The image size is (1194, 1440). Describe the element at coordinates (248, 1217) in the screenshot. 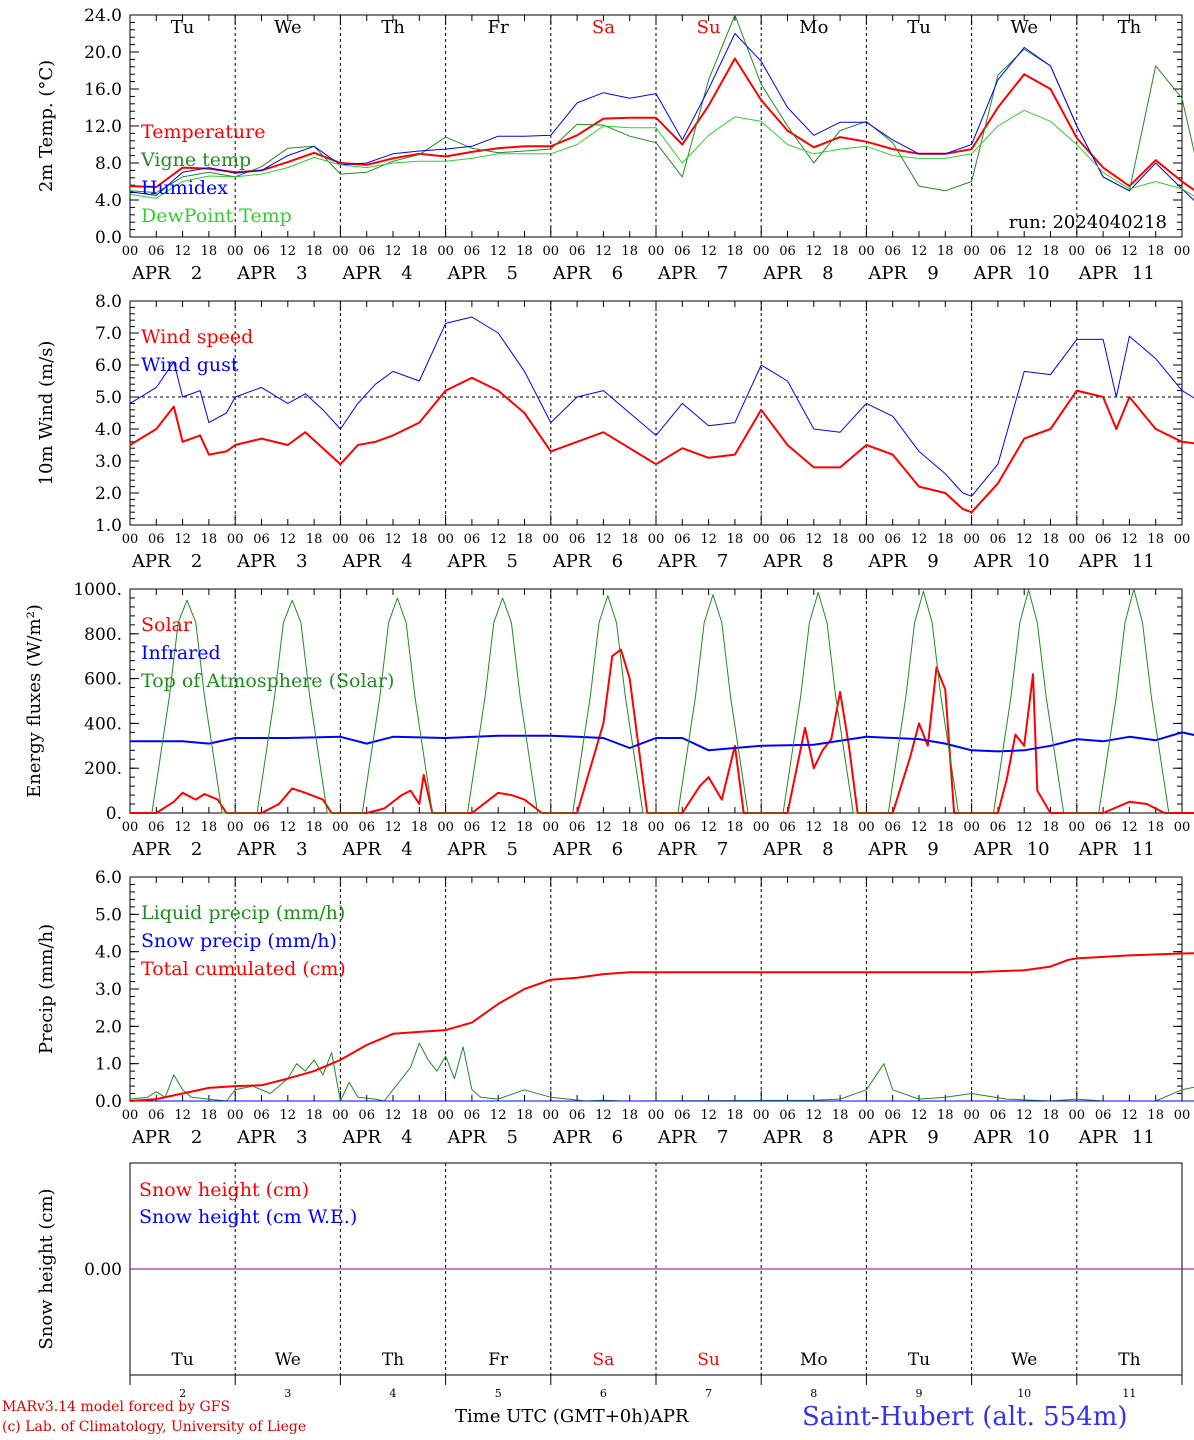

I see `legend-entry: Snow height (cm W.E.)` at that location.